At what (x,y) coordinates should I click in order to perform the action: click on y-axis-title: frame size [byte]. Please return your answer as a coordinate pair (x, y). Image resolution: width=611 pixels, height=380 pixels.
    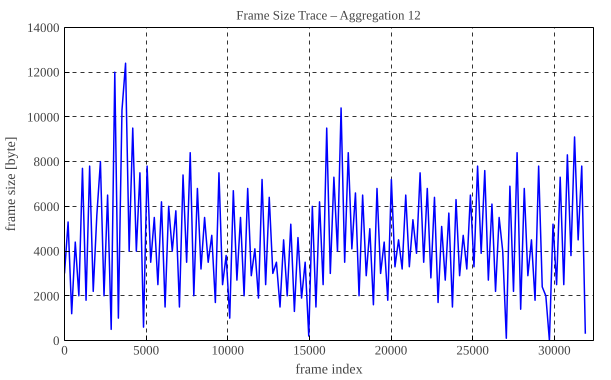
    Looking at the image, I should click on (11, 184).